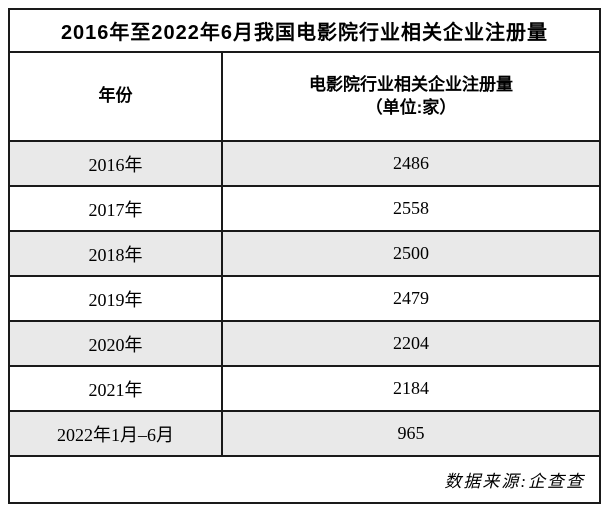  I want to click on value-cell: 2558, so click(411, 208).